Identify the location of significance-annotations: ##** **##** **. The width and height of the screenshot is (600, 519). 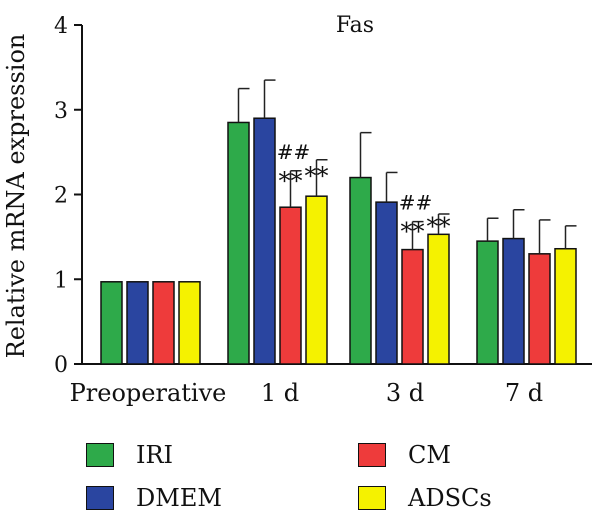
(364, 193).